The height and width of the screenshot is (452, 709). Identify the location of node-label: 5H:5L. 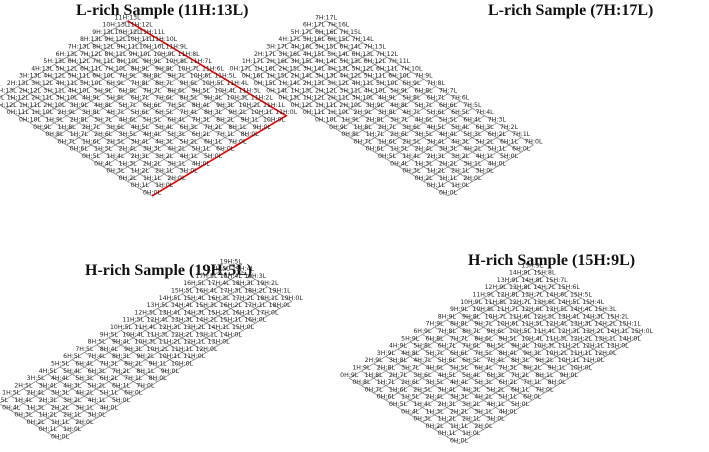
(60, 364).